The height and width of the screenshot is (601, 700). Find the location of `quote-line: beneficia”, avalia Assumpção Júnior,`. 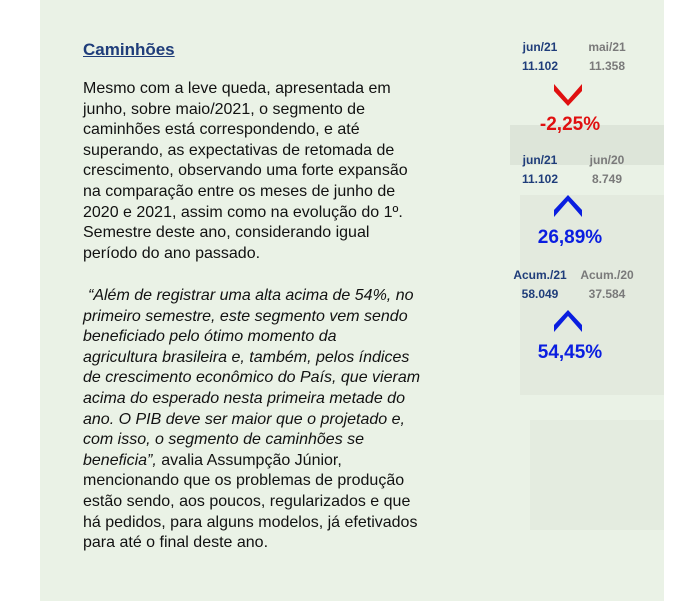

quote-line: beneficia”, avalia Assumpção Júnior, is located at coordinates (212, 460).